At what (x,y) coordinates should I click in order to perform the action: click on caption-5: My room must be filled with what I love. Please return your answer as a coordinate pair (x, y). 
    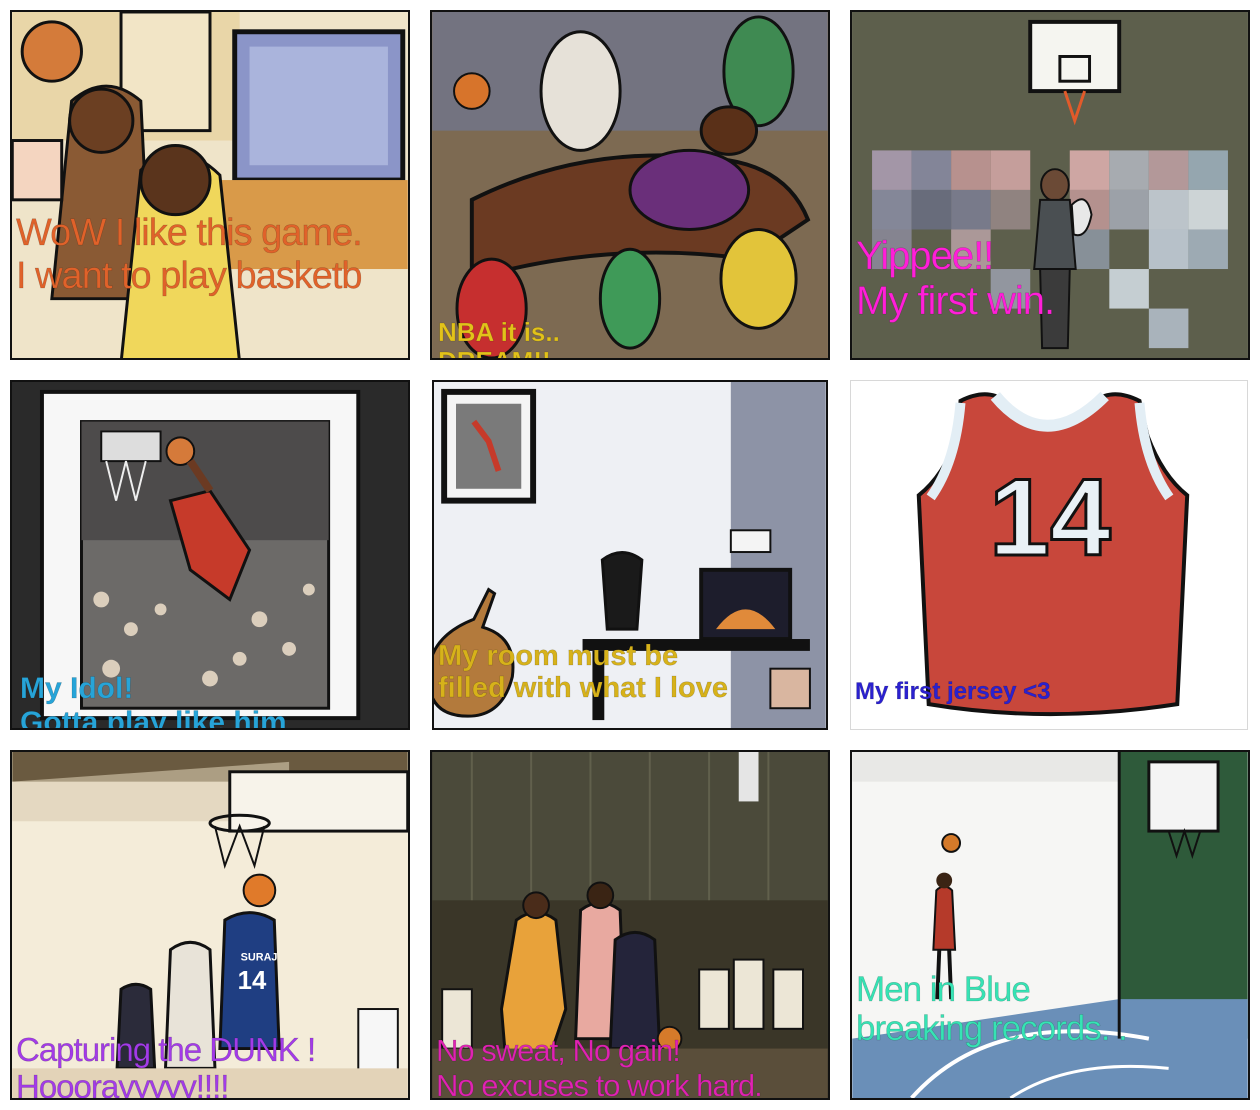
    Looking at the image, I should click on (583, 672).